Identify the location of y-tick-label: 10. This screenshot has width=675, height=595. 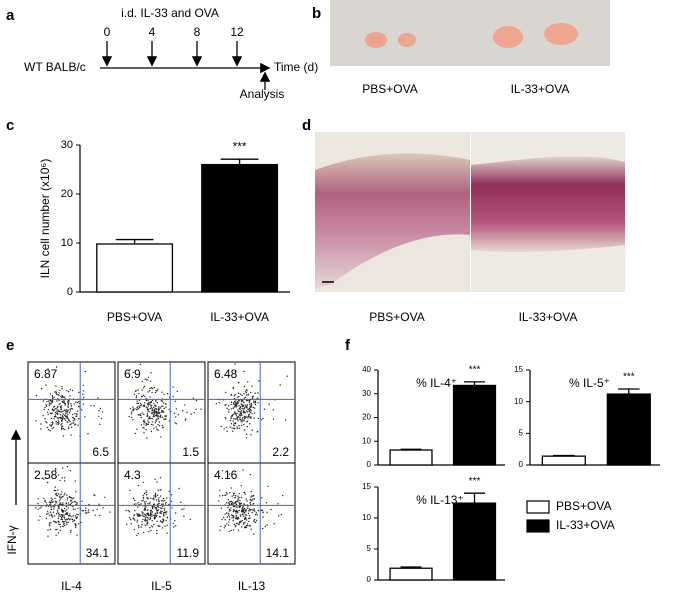
(366, 440).